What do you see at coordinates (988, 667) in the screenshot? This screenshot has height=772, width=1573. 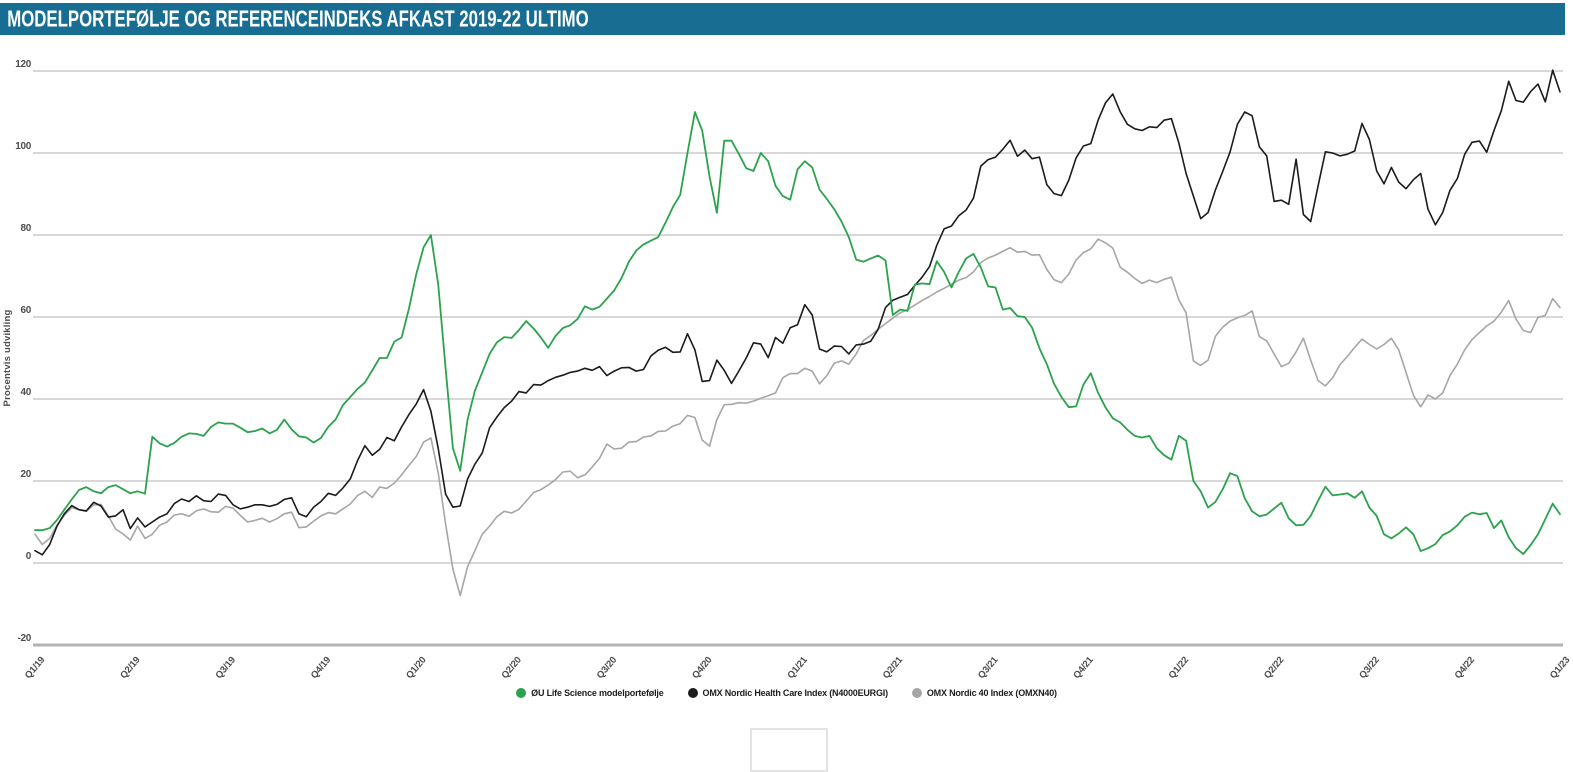 I see `x-tick-label: Q3/21` at bounding box center [988, 667].